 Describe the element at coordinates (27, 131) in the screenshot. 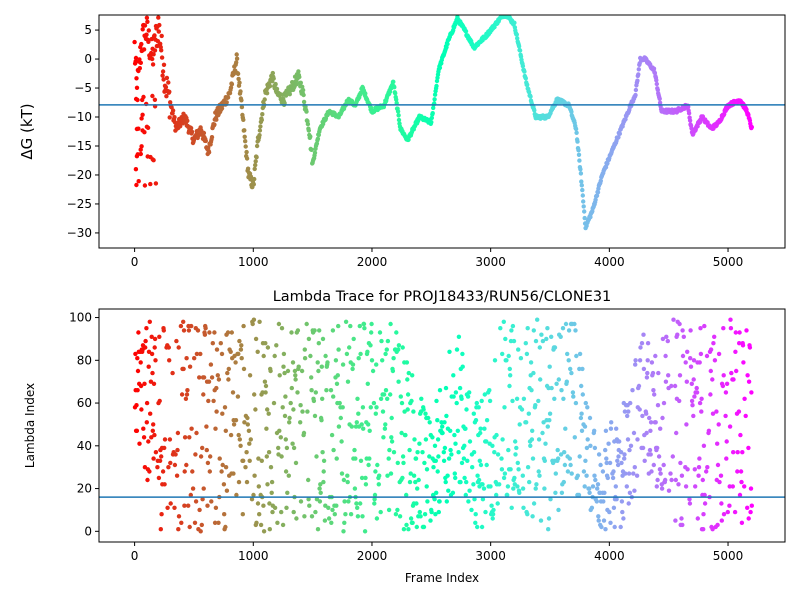

I see `delta-g-y-axis-label: ΔG (kT)` at that location.